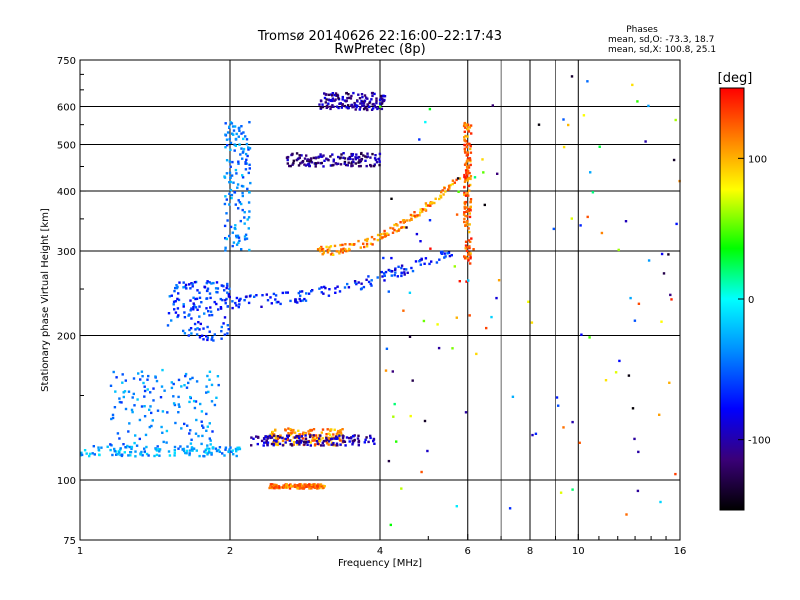  What do you see at coordinates (468, 551) in the screenshot?
I see `x-tick-label: 6` at bounding box center [468, 551].